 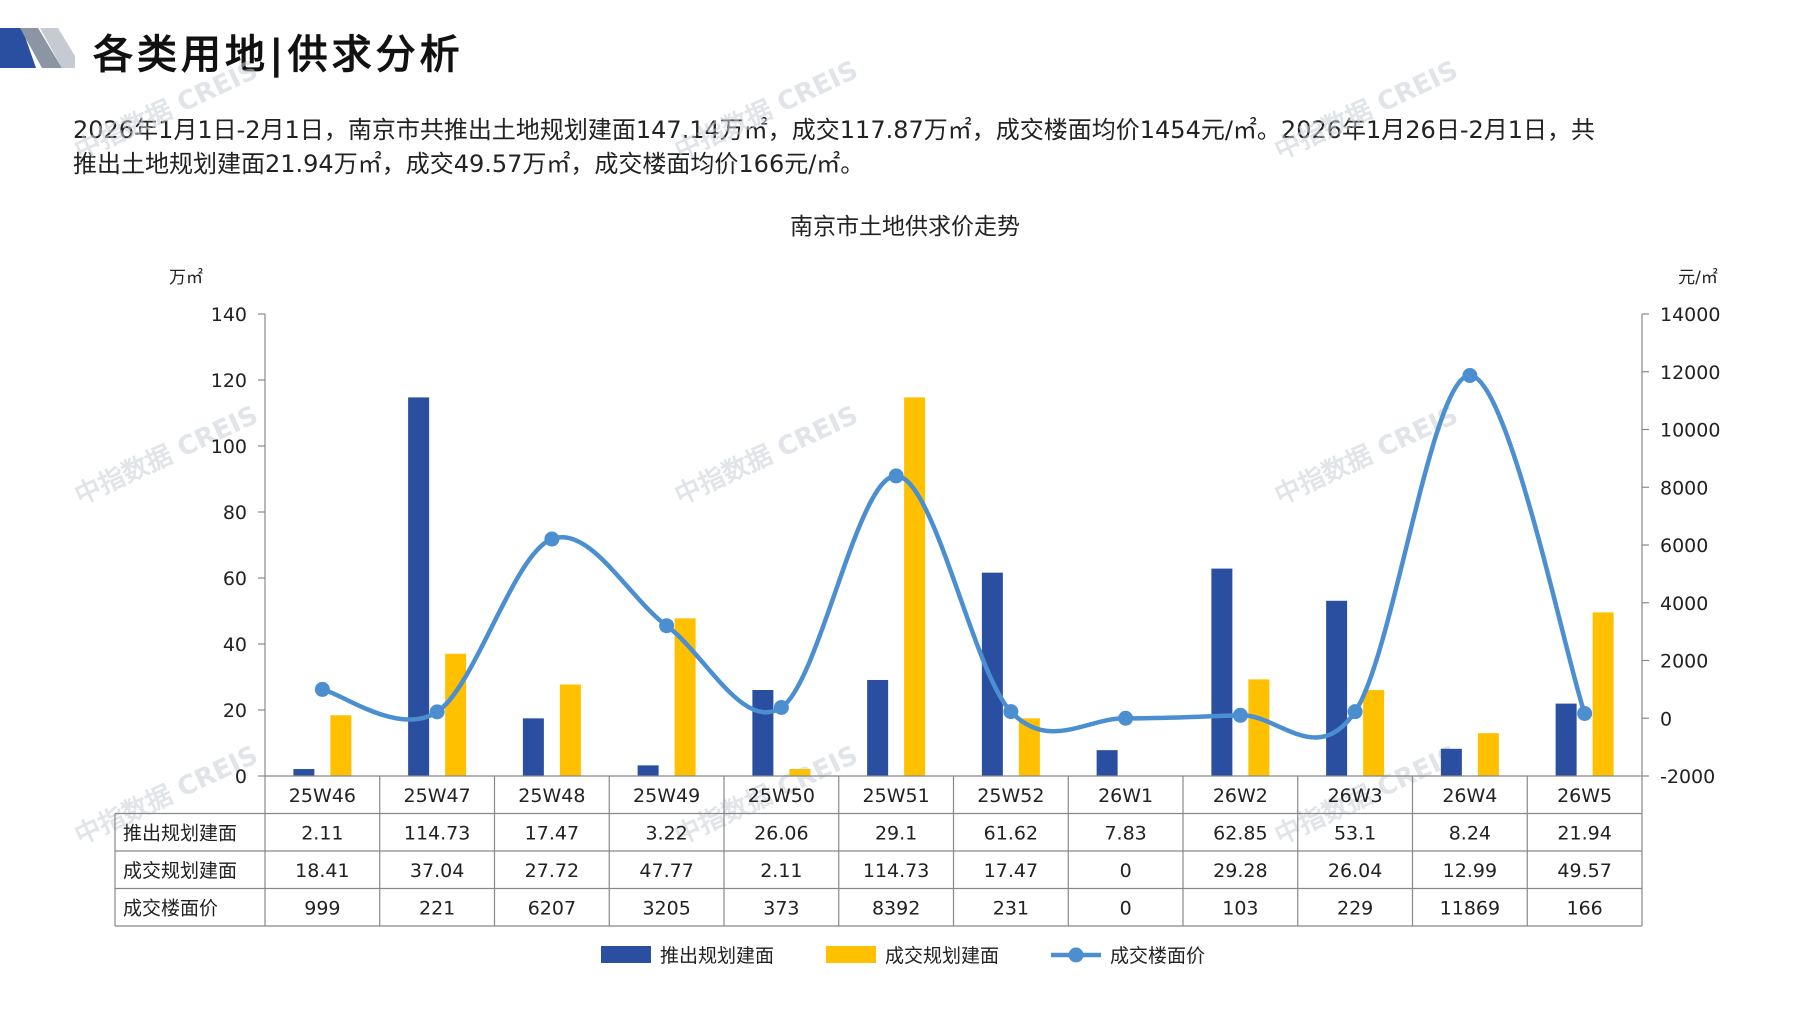 What do you see at coordinates (896, 833) in the screenshot?
I see `table-cell: 29.1` at bounding box center [896, 833].